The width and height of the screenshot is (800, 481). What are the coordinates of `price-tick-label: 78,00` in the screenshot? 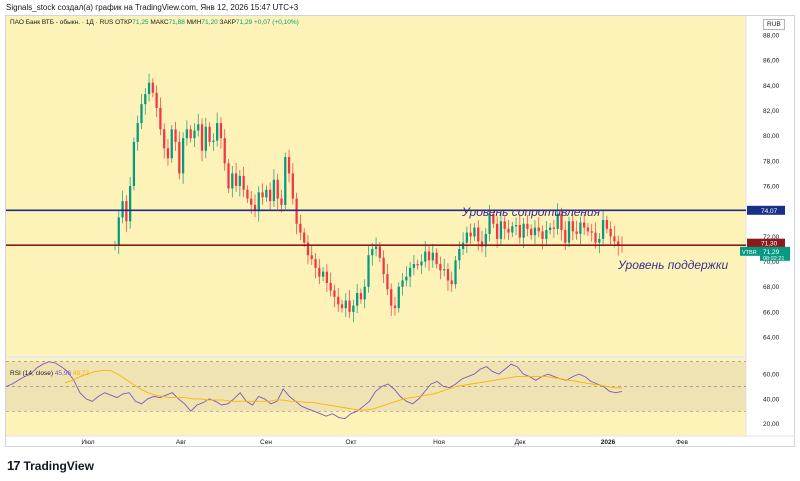 It's located at (771, 161).